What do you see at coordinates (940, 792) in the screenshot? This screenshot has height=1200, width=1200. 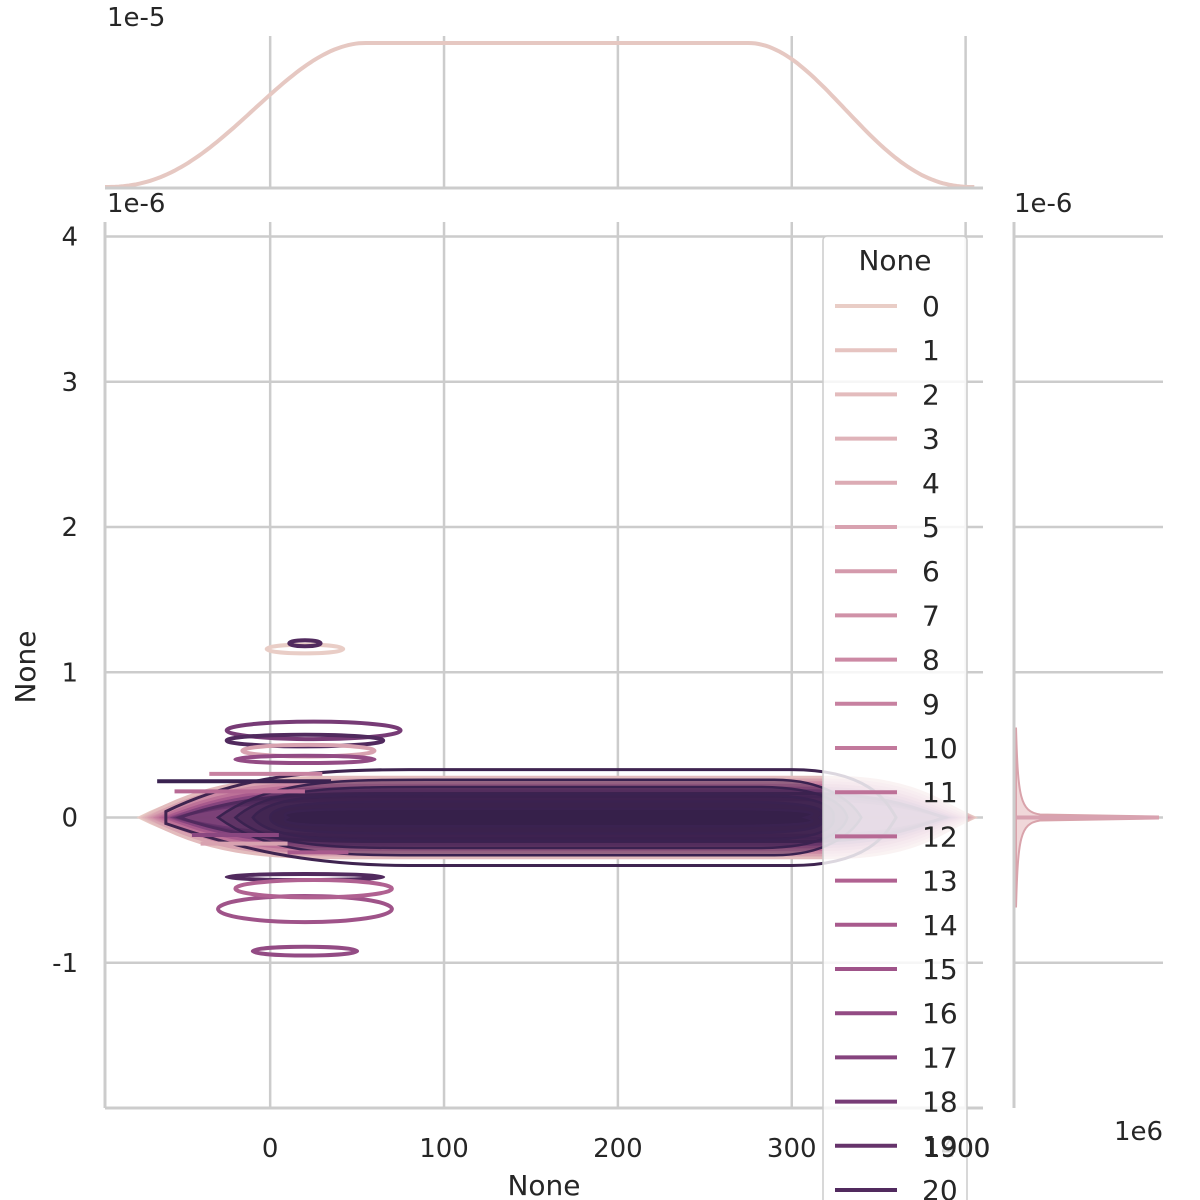 I see `legend-label-11: 11` at bounding box center [940, 792].